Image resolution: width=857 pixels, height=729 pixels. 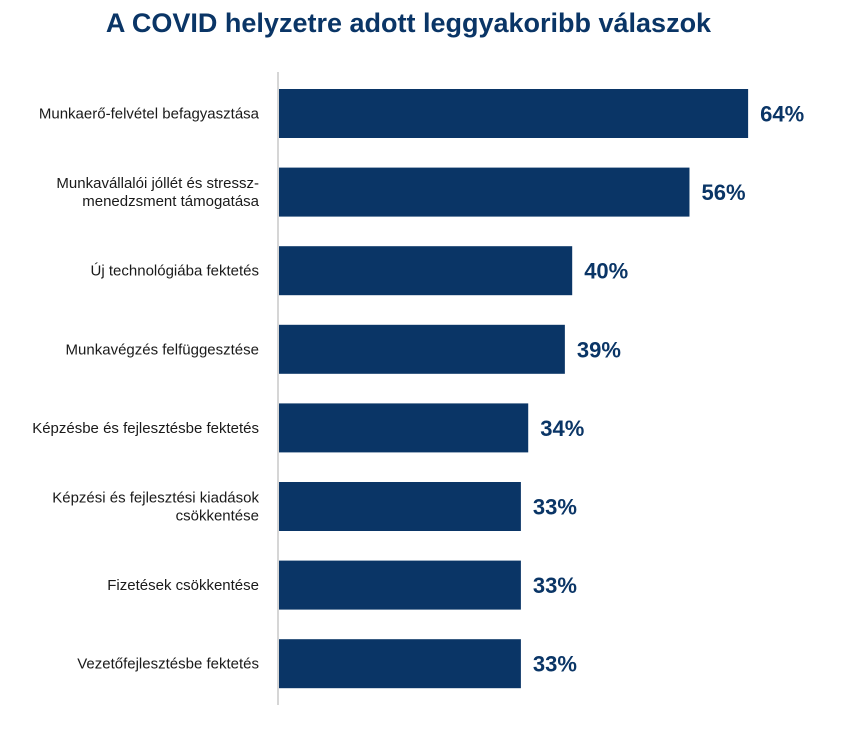 What do you see at coordinates (782, 114) in the screenshot?
I see `value-label-1: 64%` at bounding box center [782, 114].